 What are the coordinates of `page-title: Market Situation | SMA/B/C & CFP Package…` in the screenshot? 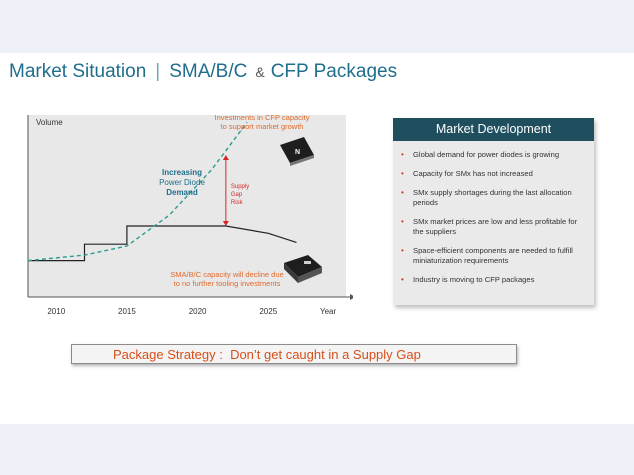 It's located at (203, 74).